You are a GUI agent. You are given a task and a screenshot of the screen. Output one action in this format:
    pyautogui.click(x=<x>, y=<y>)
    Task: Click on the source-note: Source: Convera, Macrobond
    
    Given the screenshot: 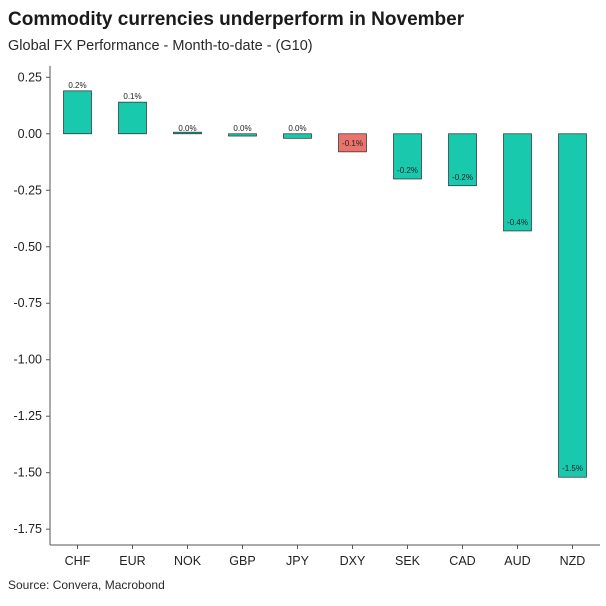 What is the action you would take?
    pyautogui.click(x=86, y=585)
    